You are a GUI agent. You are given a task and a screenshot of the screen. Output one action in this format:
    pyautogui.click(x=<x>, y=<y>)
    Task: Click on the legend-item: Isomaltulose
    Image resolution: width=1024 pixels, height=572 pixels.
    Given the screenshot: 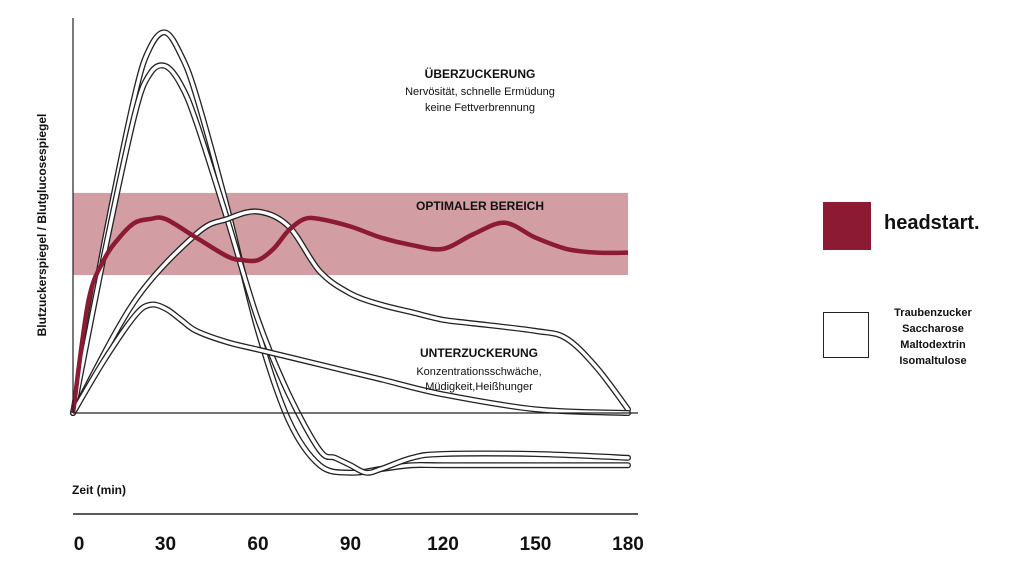 What is the action you would take?
    pyautogui.click(x=933, y=361)
    